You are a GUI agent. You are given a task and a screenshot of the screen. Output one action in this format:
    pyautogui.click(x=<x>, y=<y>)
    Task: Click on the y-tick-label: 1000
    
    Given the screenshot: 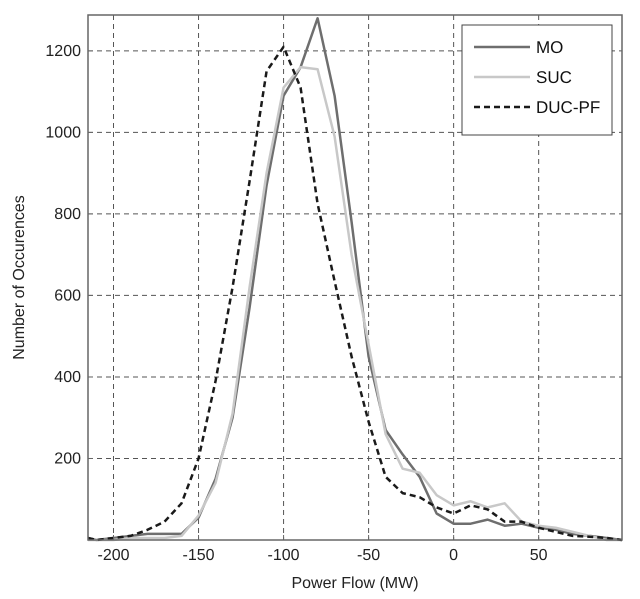 What is the action you would take?
    pyautogui.click(x=63, y=133)
    